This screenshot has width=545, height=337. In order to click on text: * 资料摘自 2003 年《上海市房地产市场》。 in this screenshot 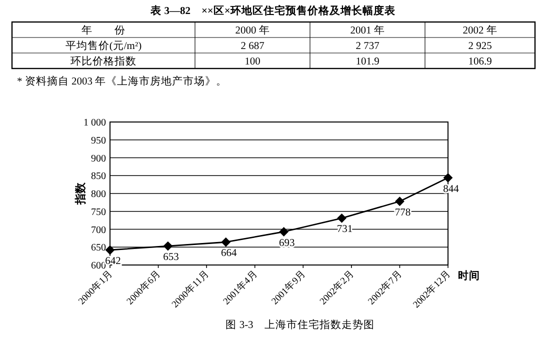, I will do `click(122, 81)`.